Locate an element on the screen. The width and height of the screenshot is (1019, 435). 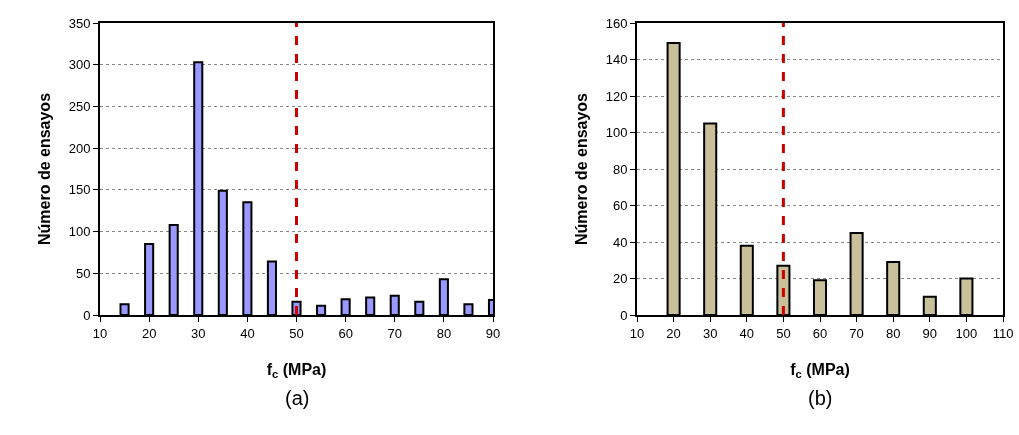
text: (b) is located at coordinates (820, 398).